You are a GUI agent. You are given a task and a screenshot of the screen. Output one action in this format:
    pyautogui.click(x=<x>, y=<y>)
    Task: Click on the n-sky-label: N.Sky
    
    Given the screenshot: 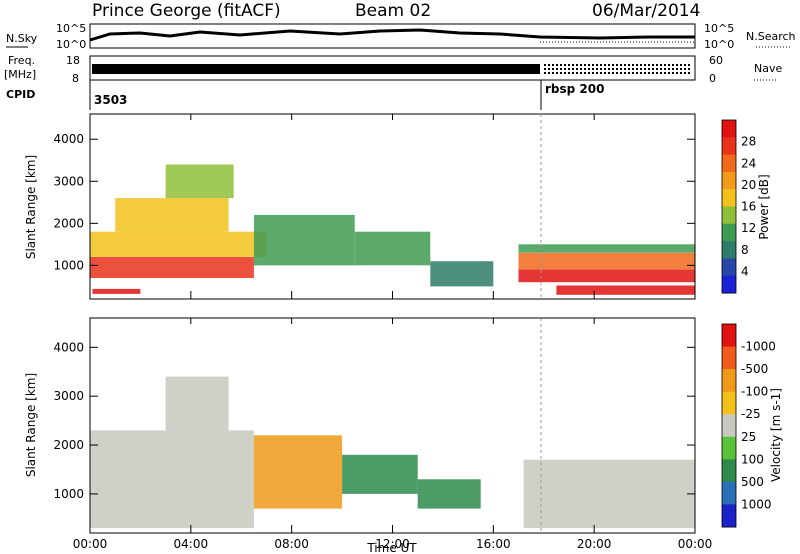 What is the action you would take?
    pyautogui.click(x=22, y=38)
    